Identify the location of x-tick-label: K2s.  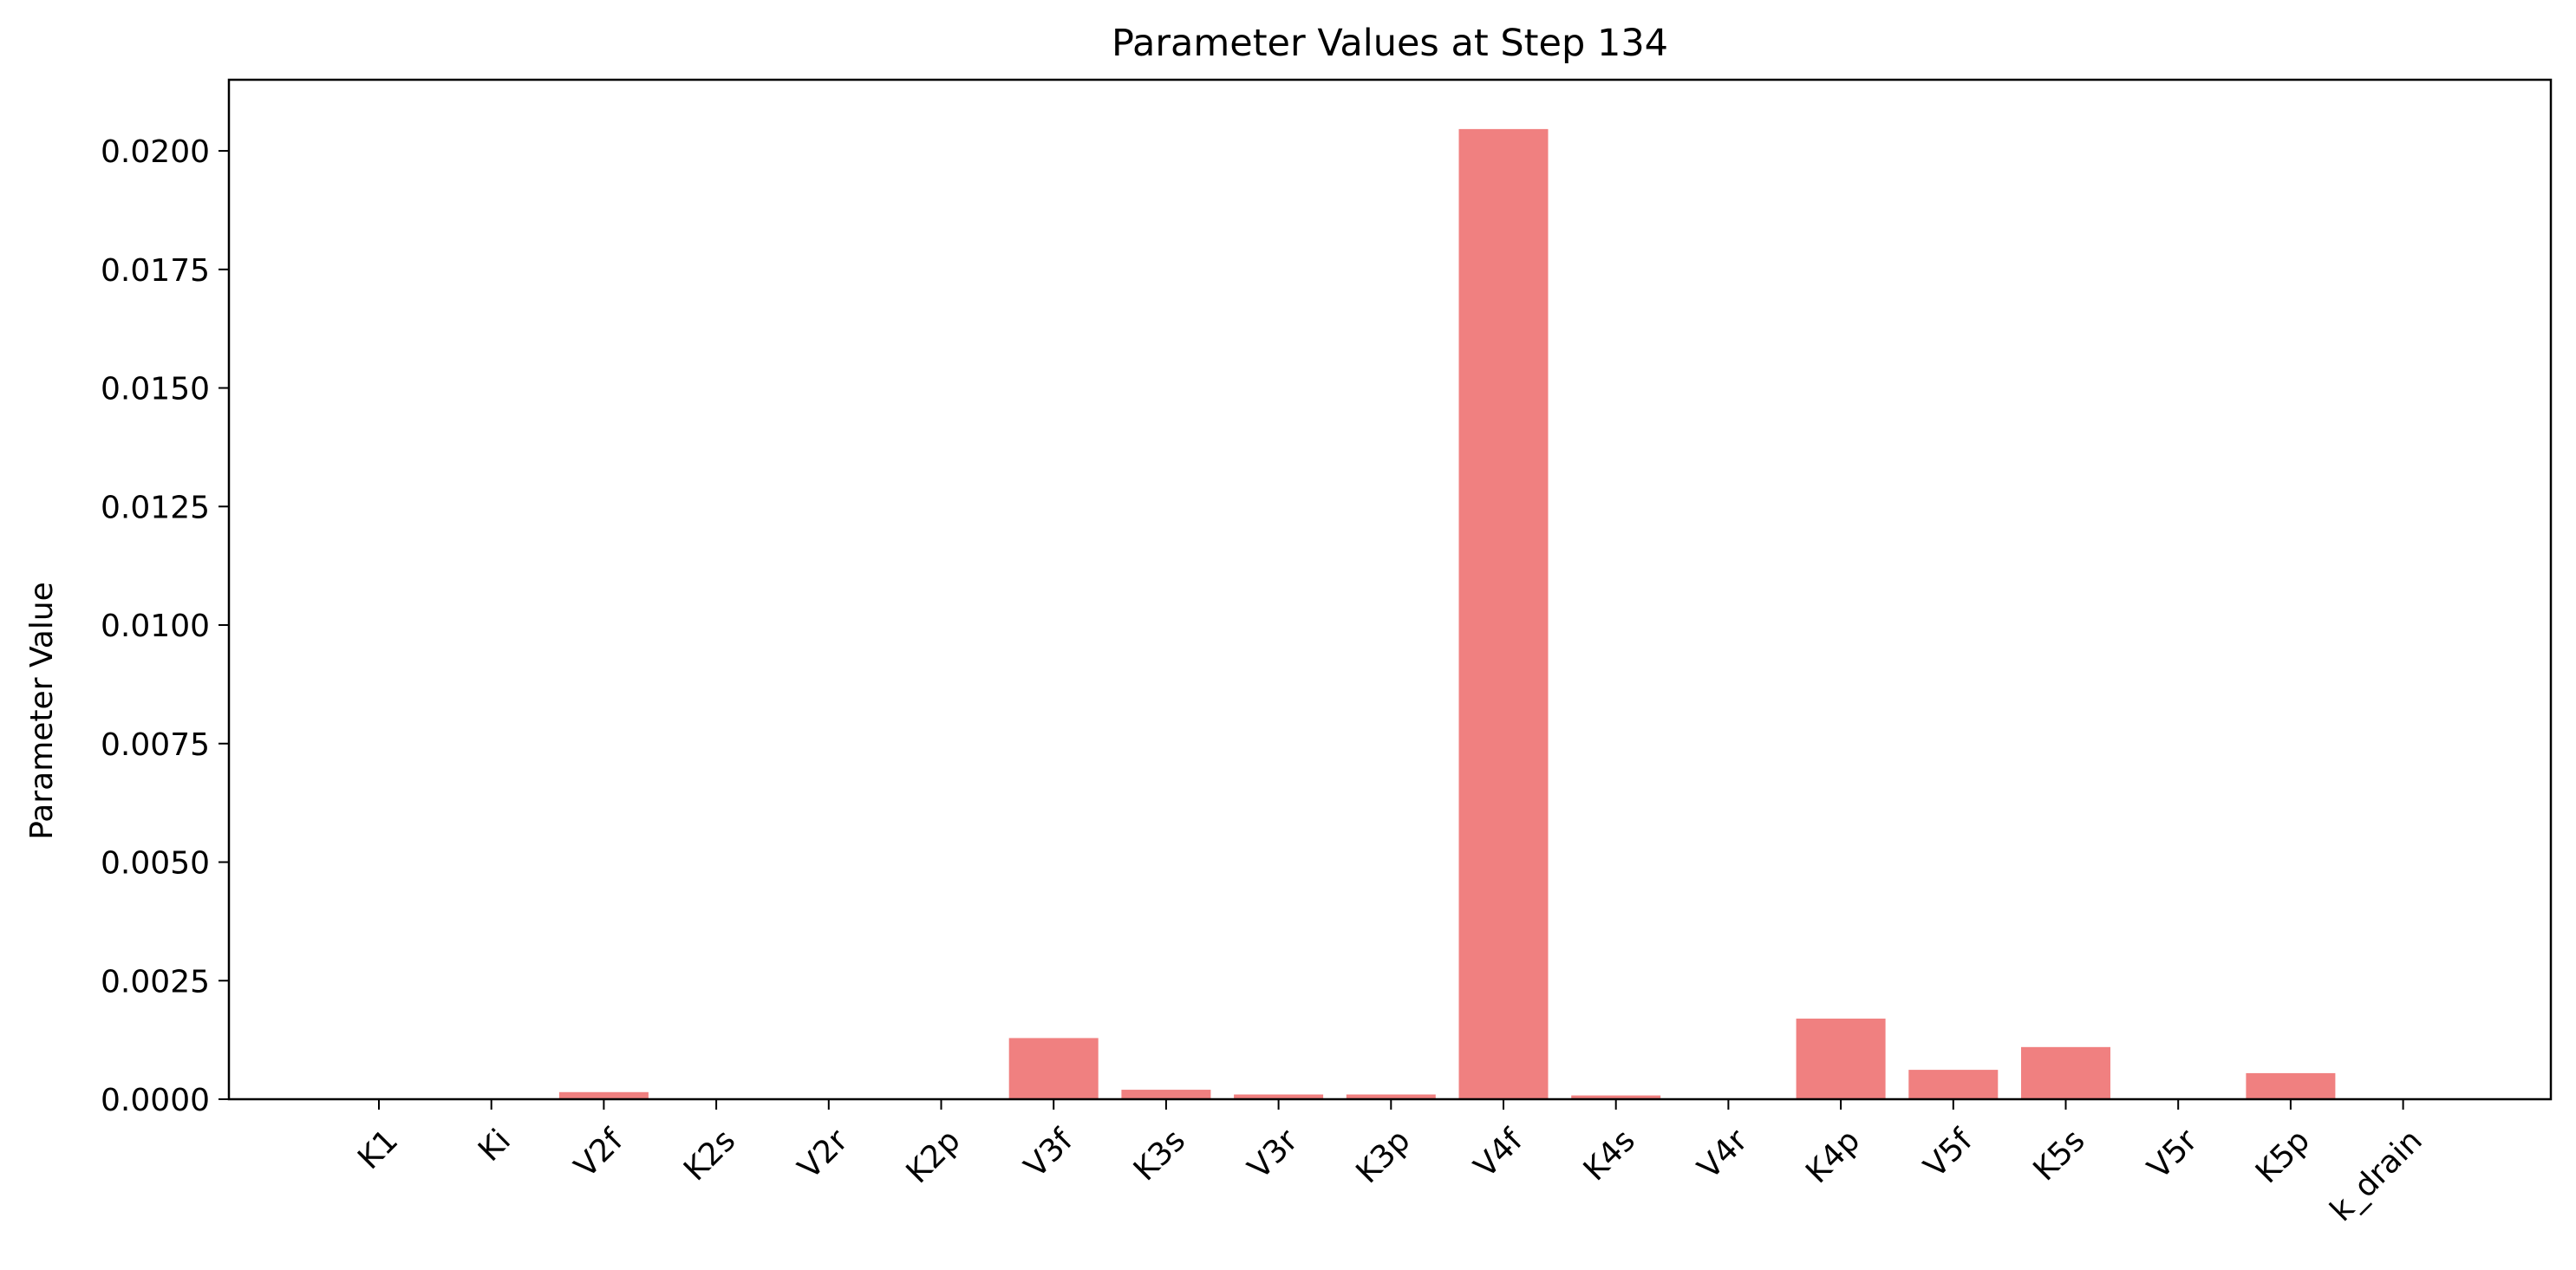
(709, 1155).